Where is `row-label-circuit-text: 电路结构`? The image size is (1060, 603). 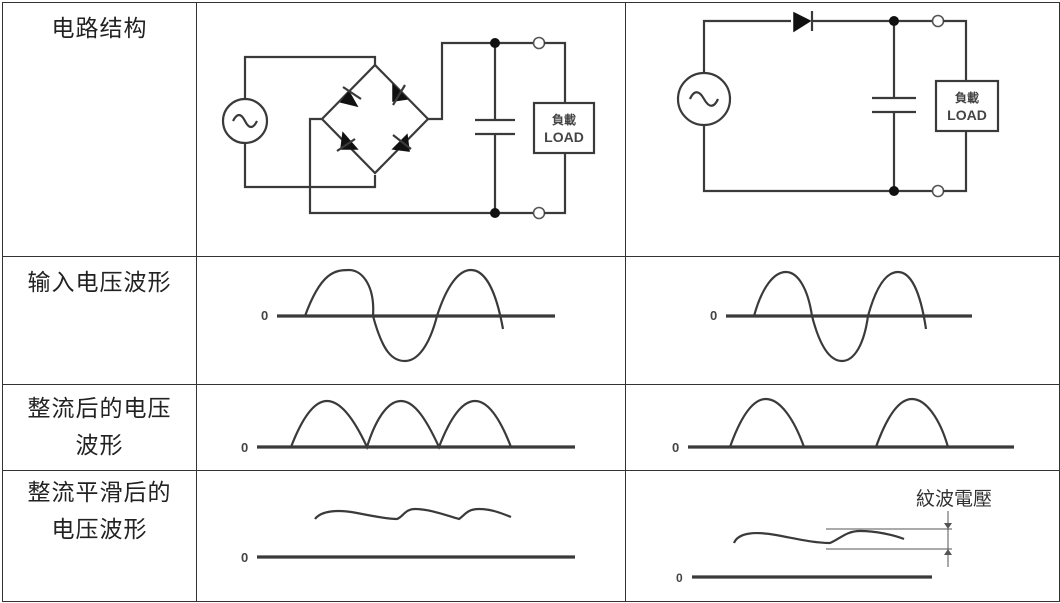 row-label-circuit-text: 电路结构 is located at coordinates (99, 29).